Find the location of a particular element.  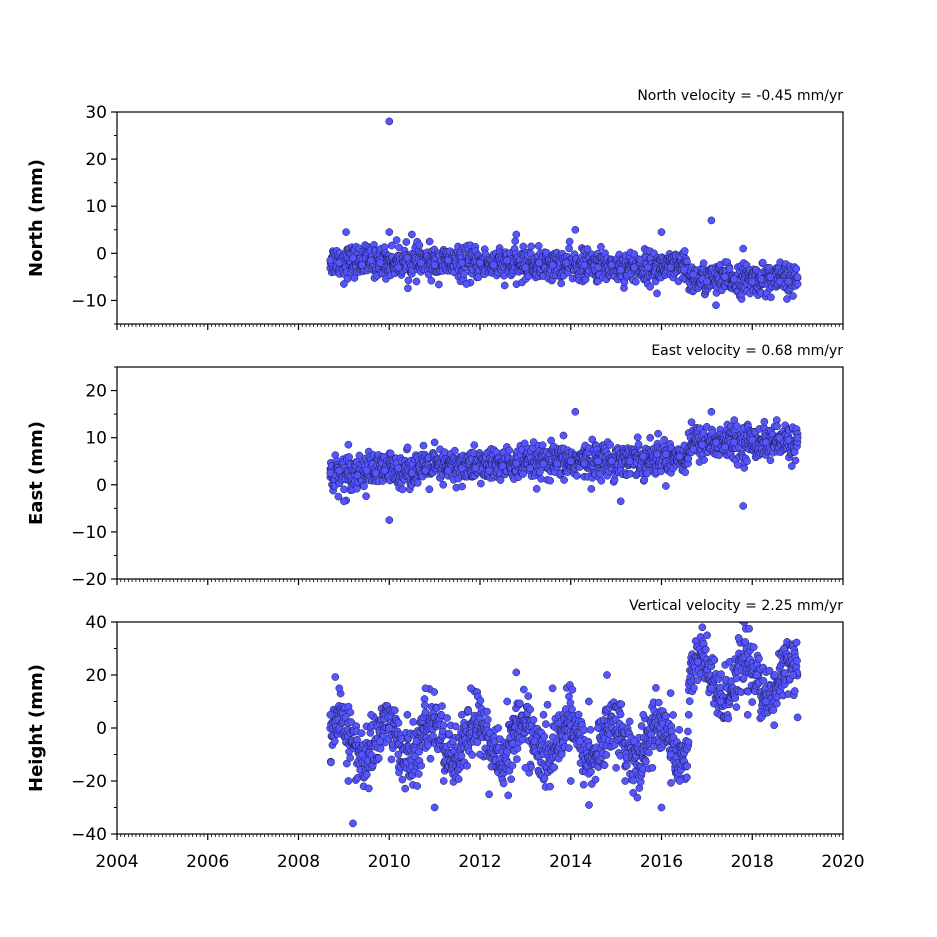

scatter-points is located at coordinates (564, 725).